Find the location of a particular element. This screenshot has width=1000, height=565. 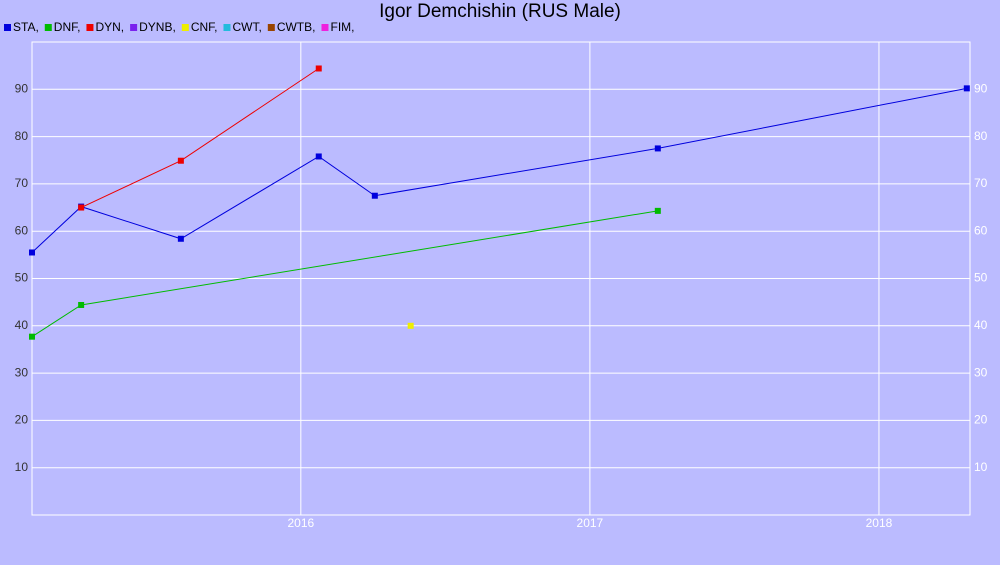

legend: STA, DNF, DYN, DYNB, CNF, CWT, CWTB, FIM, is located at coordinates (179, 27).